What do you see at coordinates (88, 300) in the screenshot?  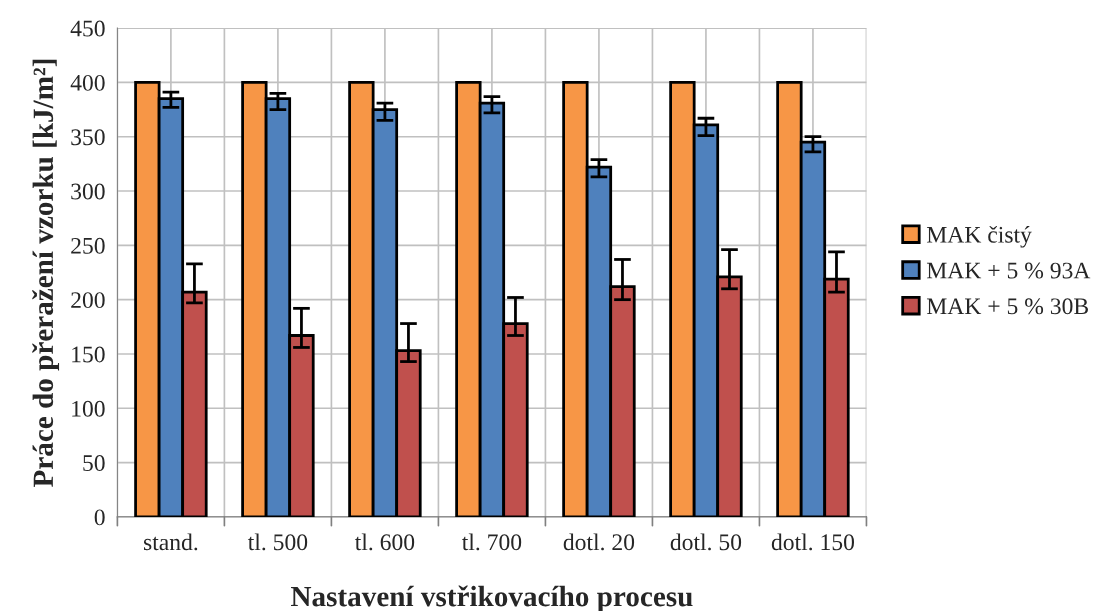 I see `y-tick-label: 200` at bounding box center [88, 300].